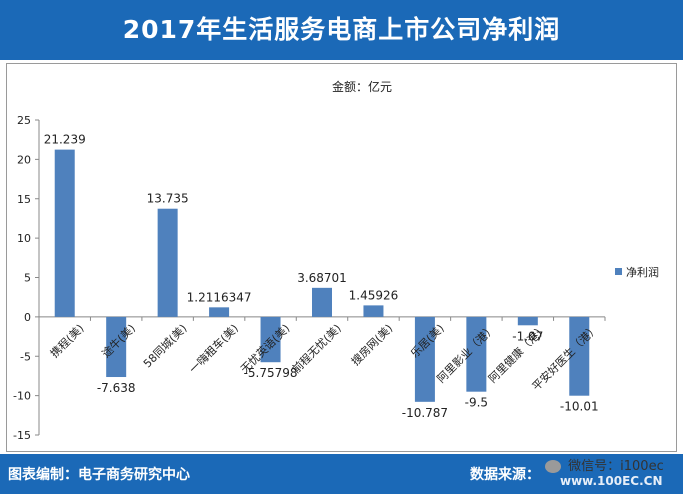 This screenshot has height=494, width=683. I want to click on data-label: -7.638, so click(116, 388).